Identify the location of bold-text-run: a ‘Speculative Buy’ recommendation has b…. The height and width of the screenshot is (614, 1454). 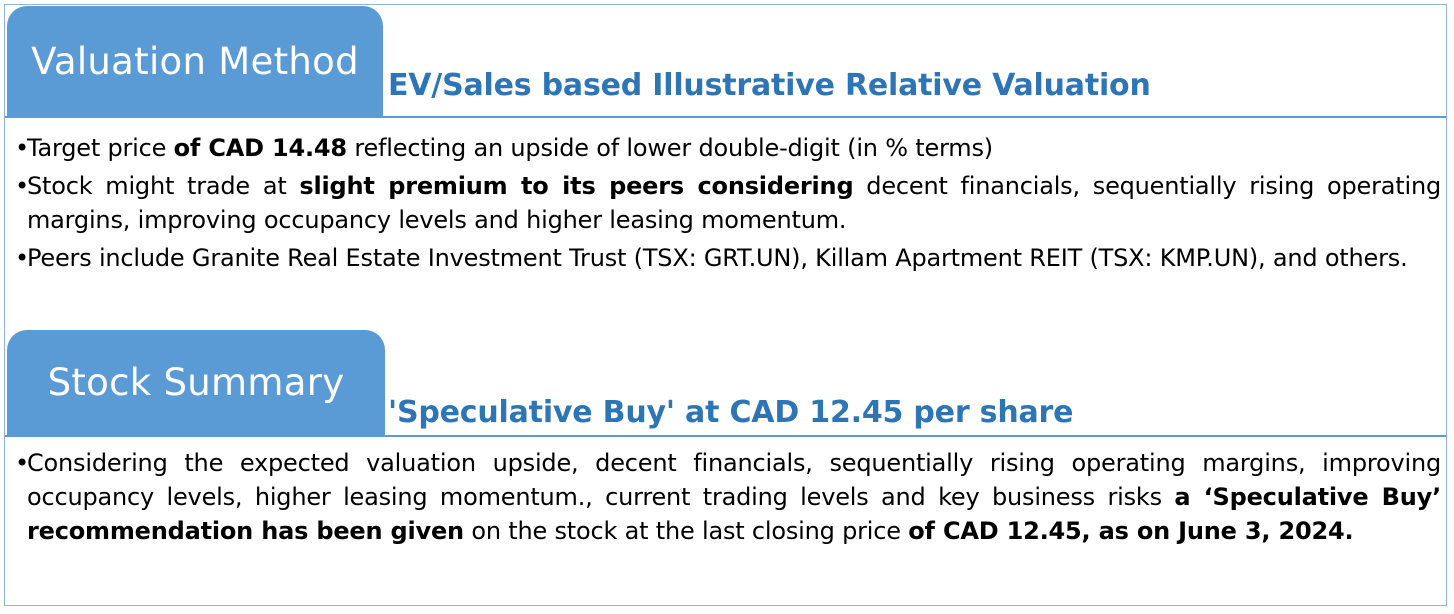
(734, 514).